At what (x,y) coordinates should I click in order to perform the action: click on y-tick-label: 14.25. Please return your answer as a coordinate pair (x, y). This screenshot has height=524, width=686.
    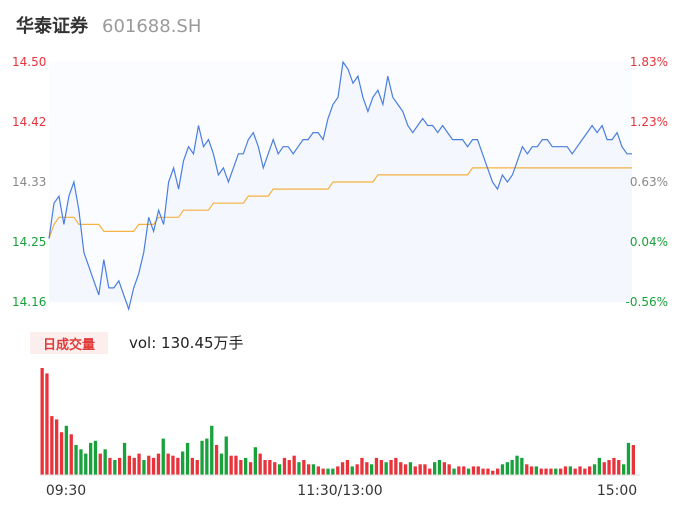
    Looking at the image, I should click on (29, 242).